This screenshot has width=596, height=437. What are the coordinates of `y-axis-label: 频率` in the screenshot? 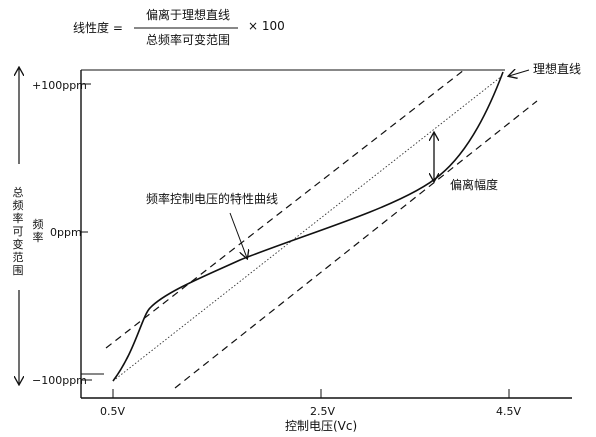 It's located at (38, 231).